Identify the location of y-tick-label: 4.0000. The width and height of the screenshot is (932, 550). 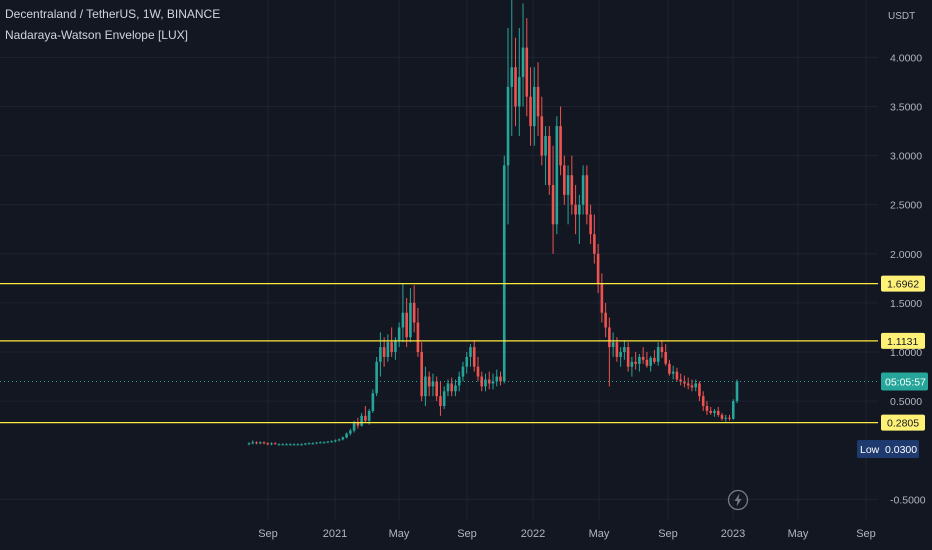
(906, 58).